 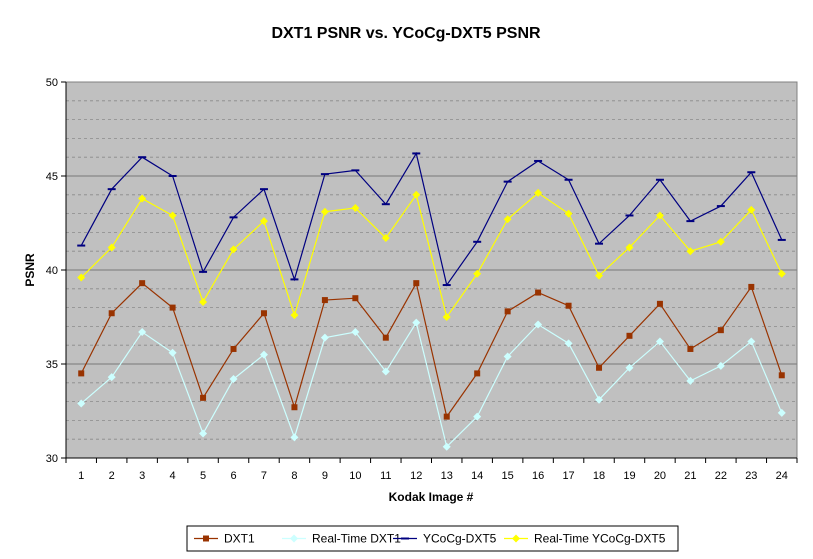 I want to click on legend-entry: YCoCg-DXT5, so click(x=445, y=539).